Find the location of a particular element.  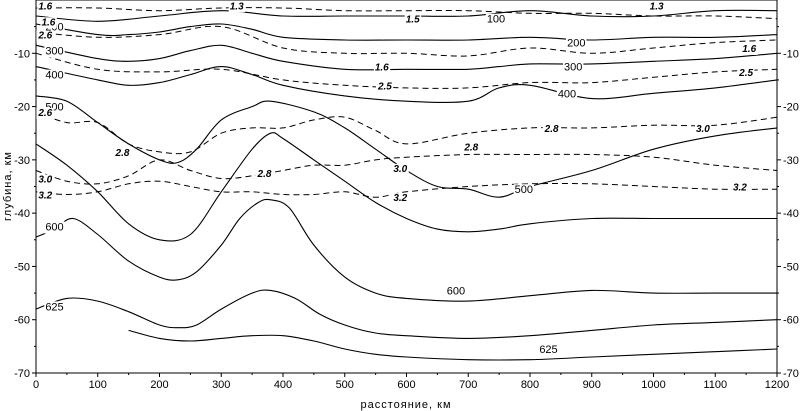

contour-label-1: 200 is located at coordinates (576, 44).